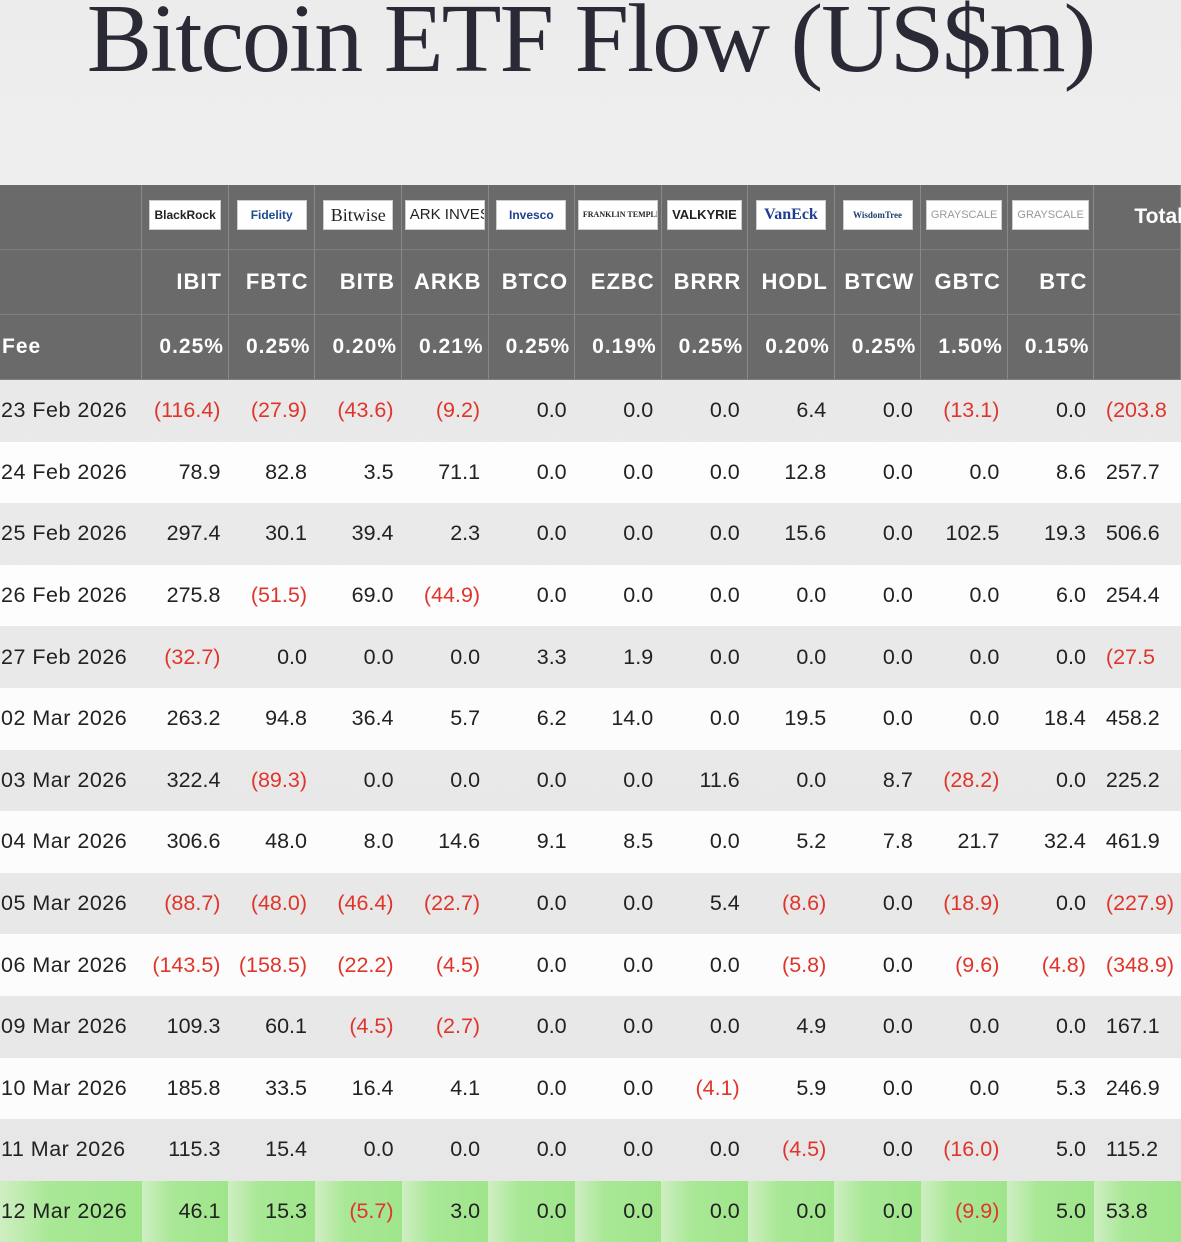  Describe the element at coordinates (964, 904) in the screenshot. I see `flow-cell: (18.9)` at that location.